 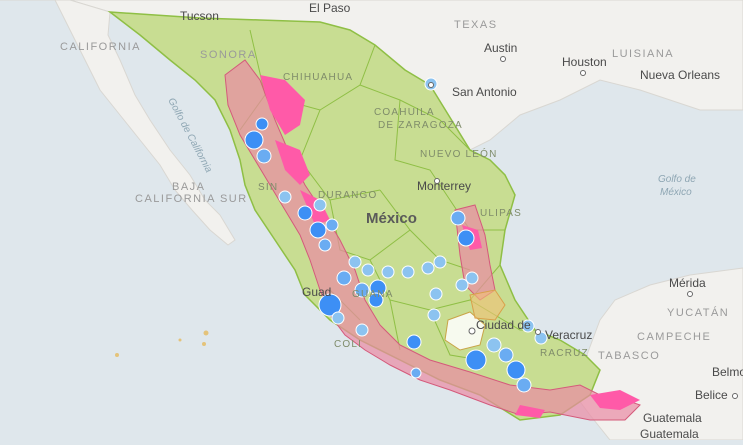 What do you see at coordinates (145, 123) in the screenshot?
I see `baja-landmass` at bounding box center [145, 123].